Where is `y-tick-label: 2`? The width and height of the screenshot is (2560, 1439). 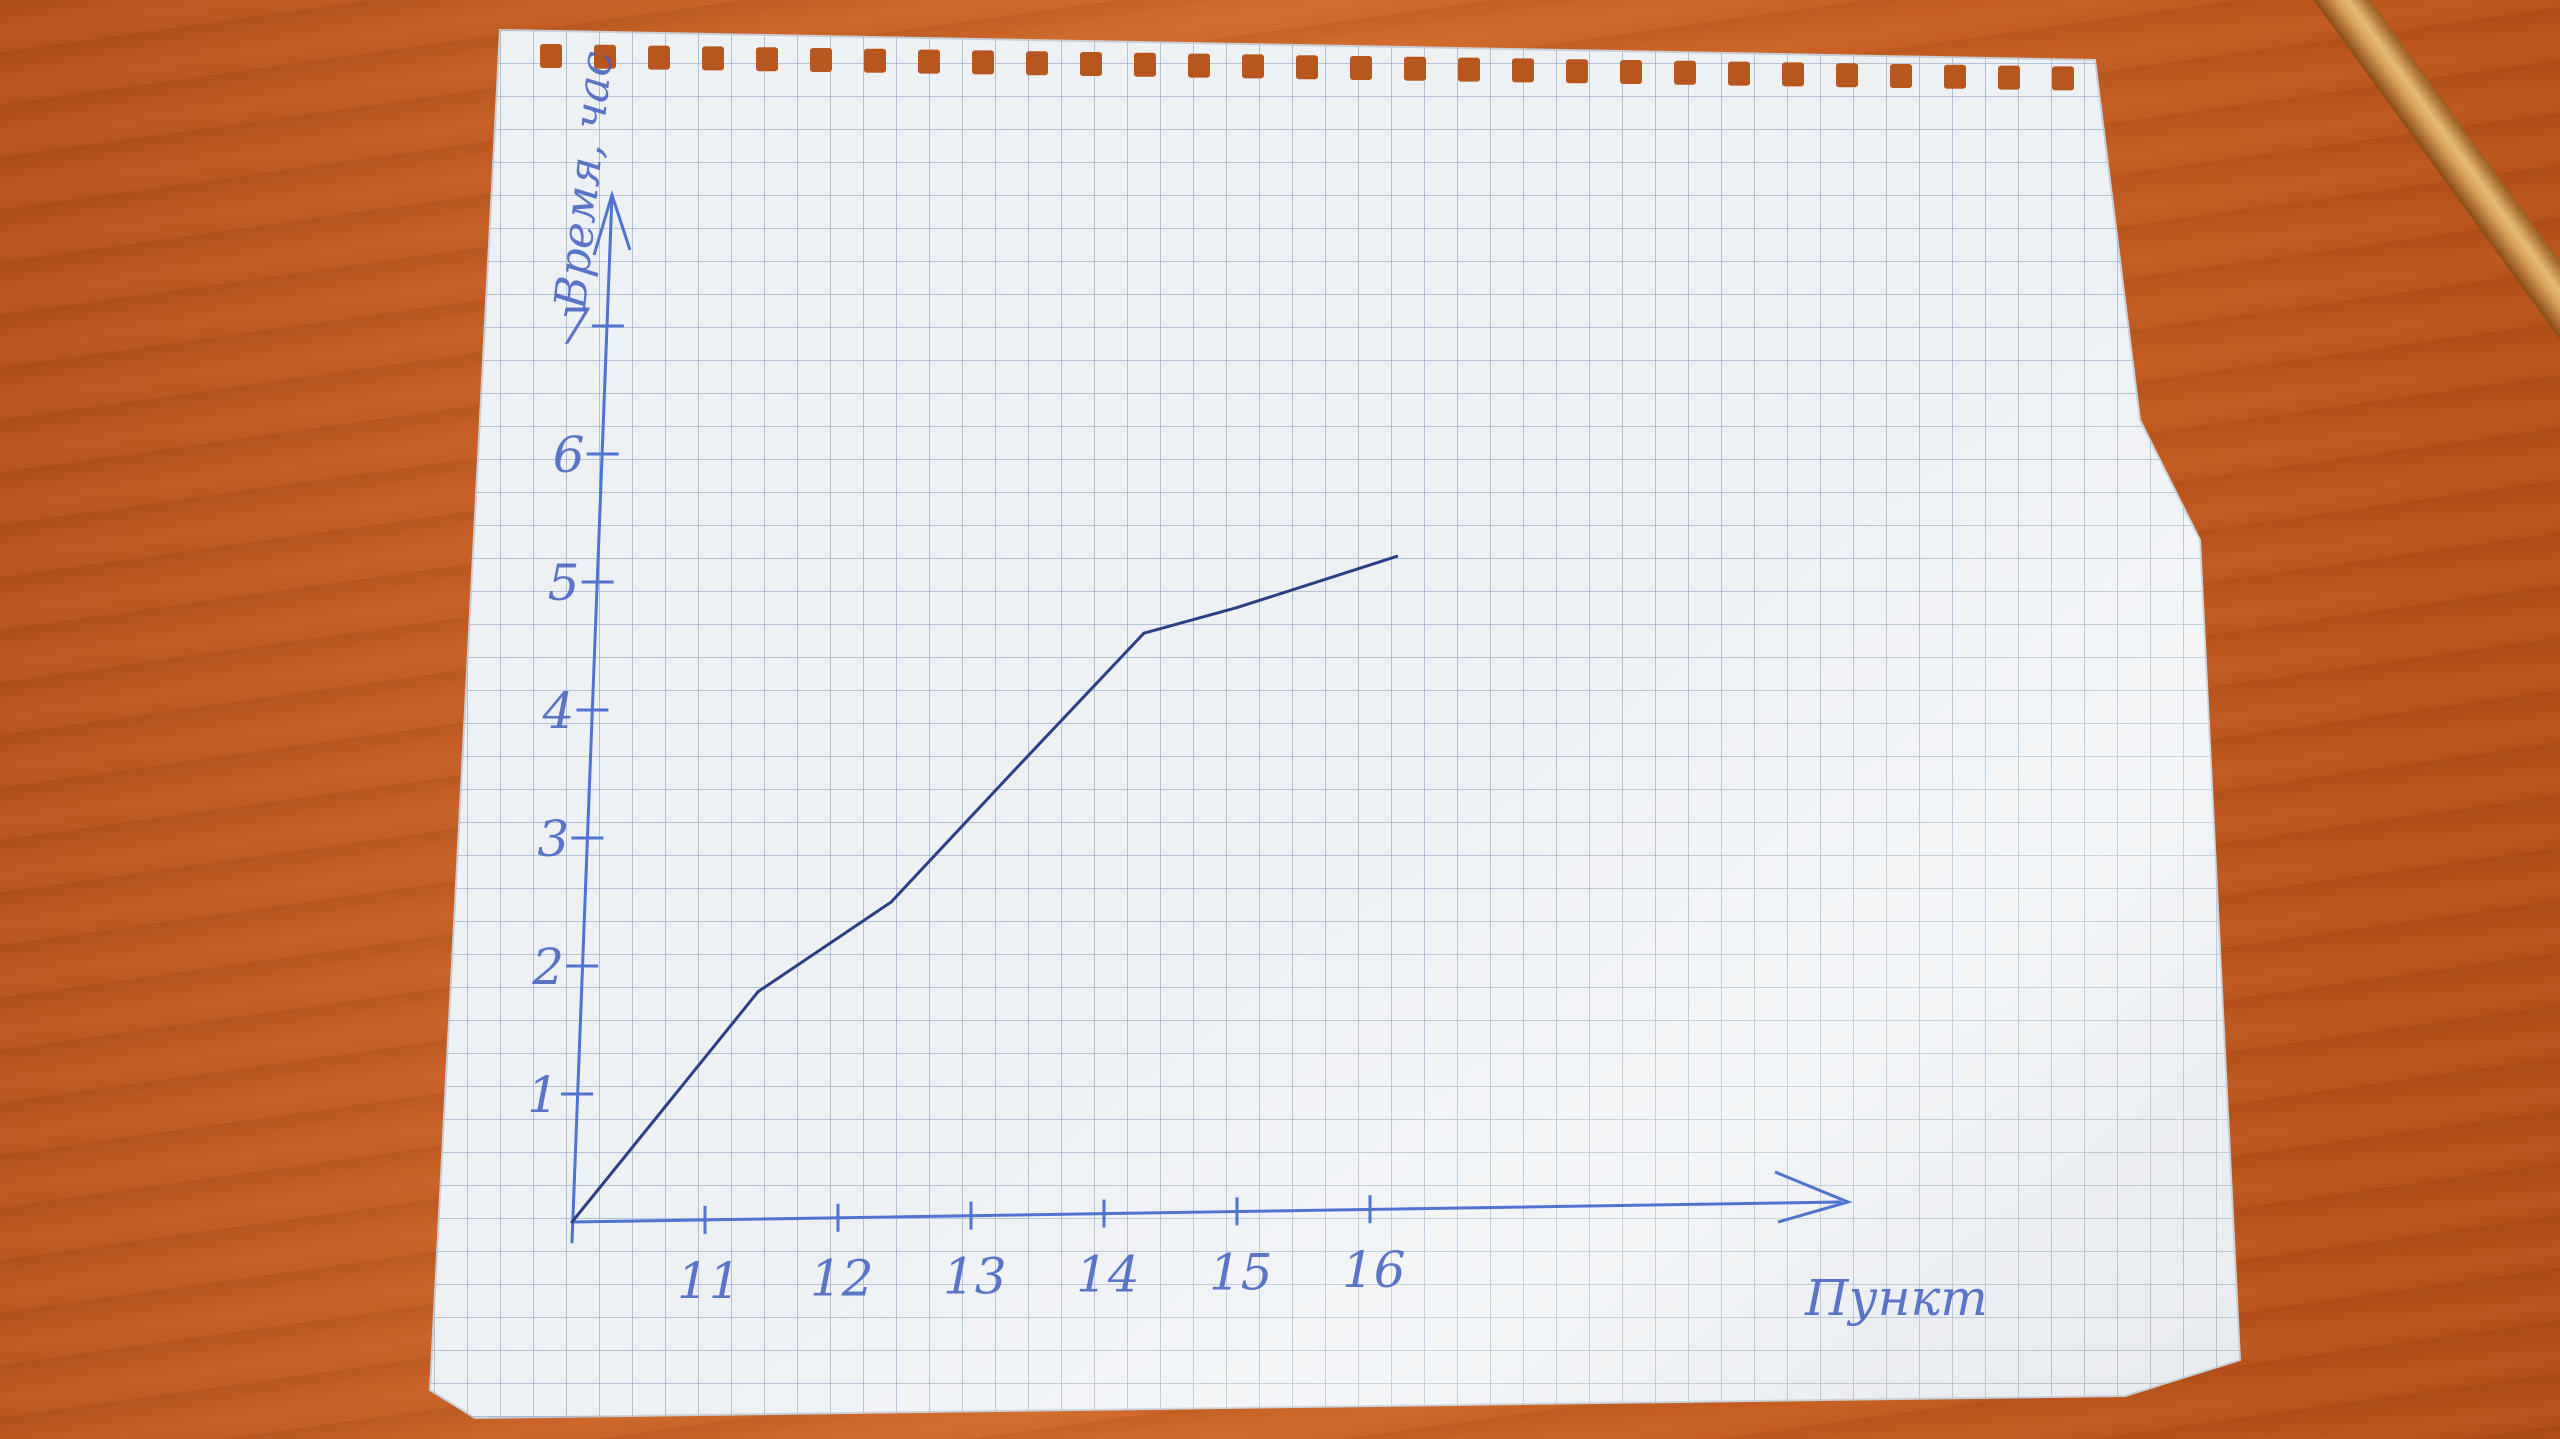 y-tick-label: 2 is located at coordinates (547, 967).